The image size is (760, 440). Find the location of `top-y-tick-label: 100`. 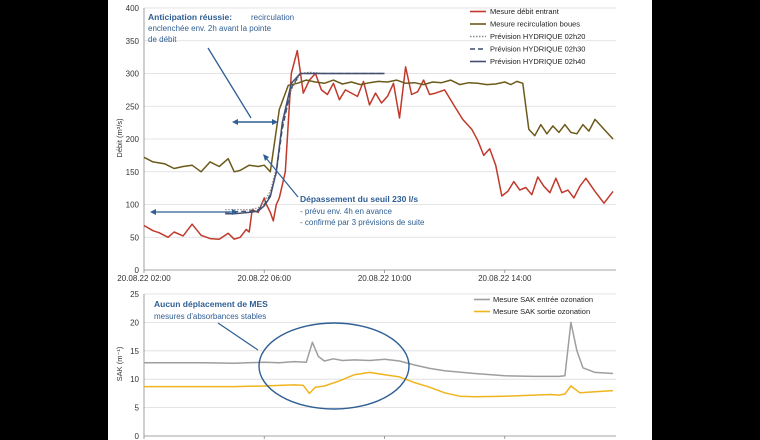

top-y-tick-label: 100 is located at coordinates (133, 205).